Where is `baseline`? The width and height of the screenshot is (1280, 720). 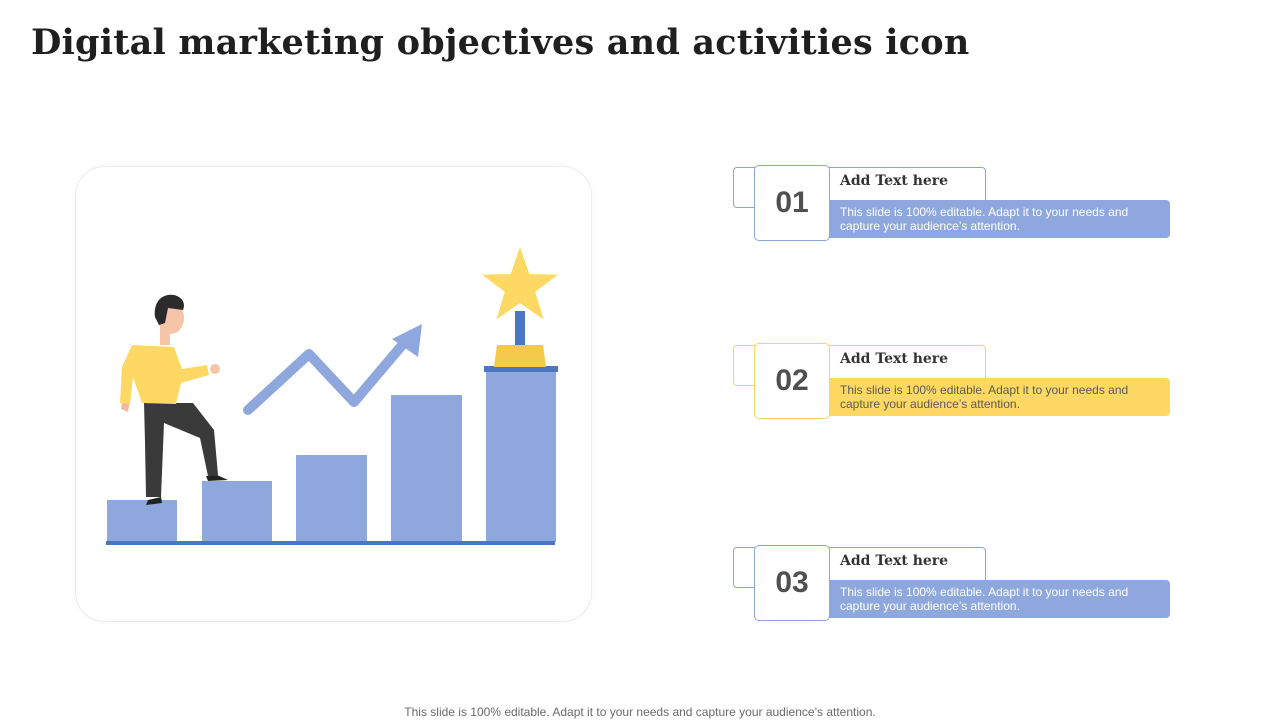
baseline is located at coordinates (330, 543).